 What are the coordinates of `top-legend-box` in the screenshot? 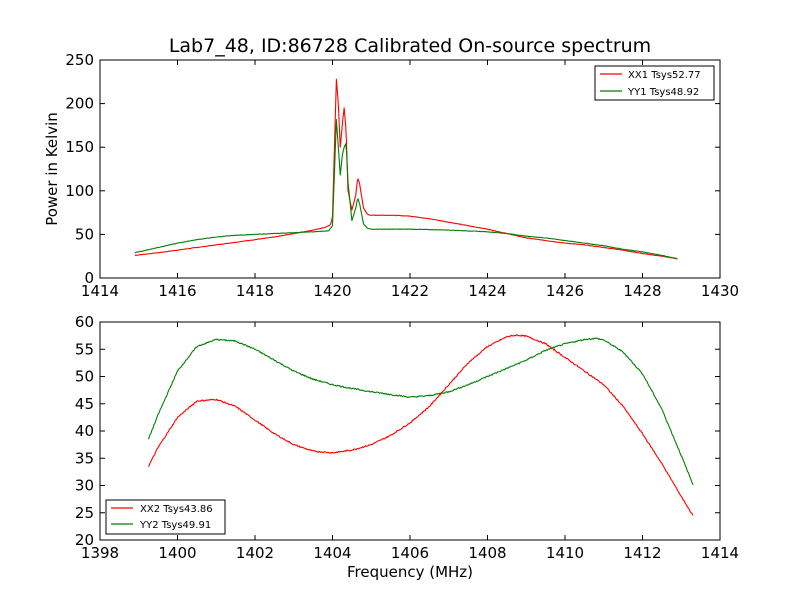 It's located at (654, 83).